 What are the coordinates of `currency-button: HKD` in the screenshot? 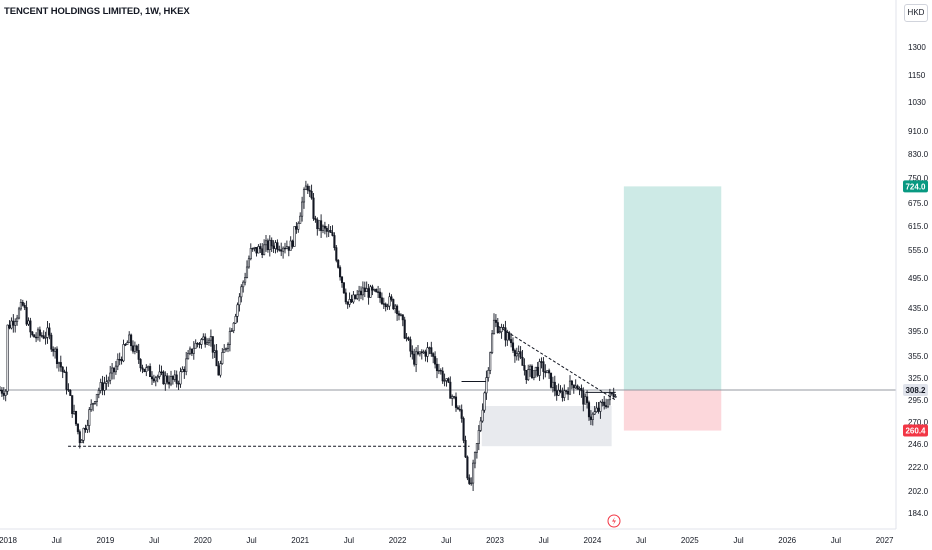 It's located at (916, 13).